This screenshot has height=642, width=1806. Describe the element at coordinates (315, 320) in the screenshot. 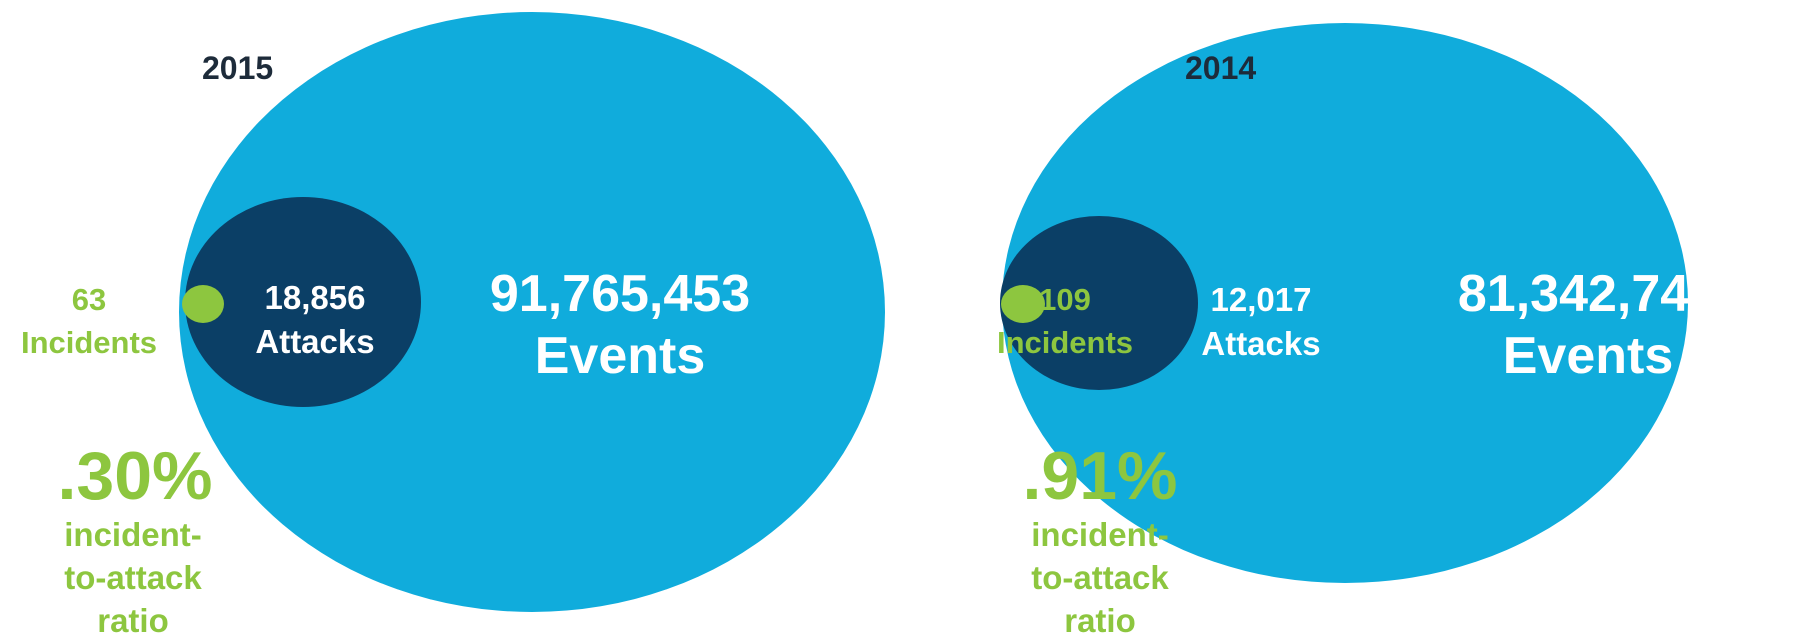

I see `attacks-value-block: 18,856 Attacks` at that location.